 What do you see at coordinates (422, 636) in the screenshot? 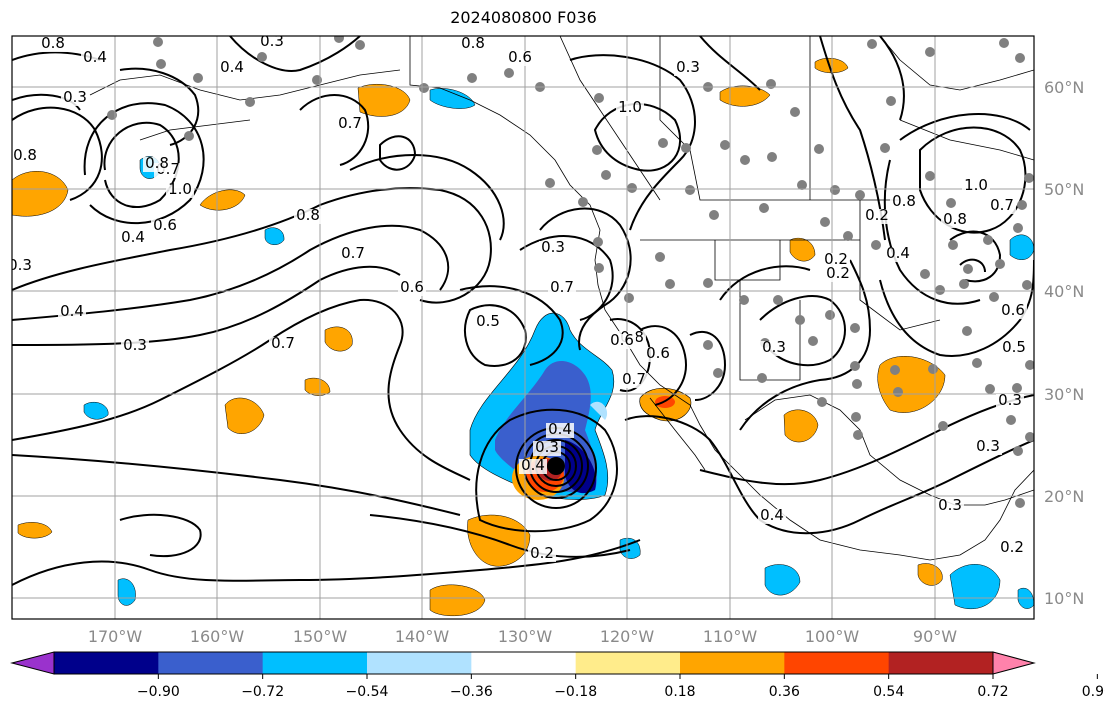
I see `longitude-label: 140°W` at bounding box center [422, 636].